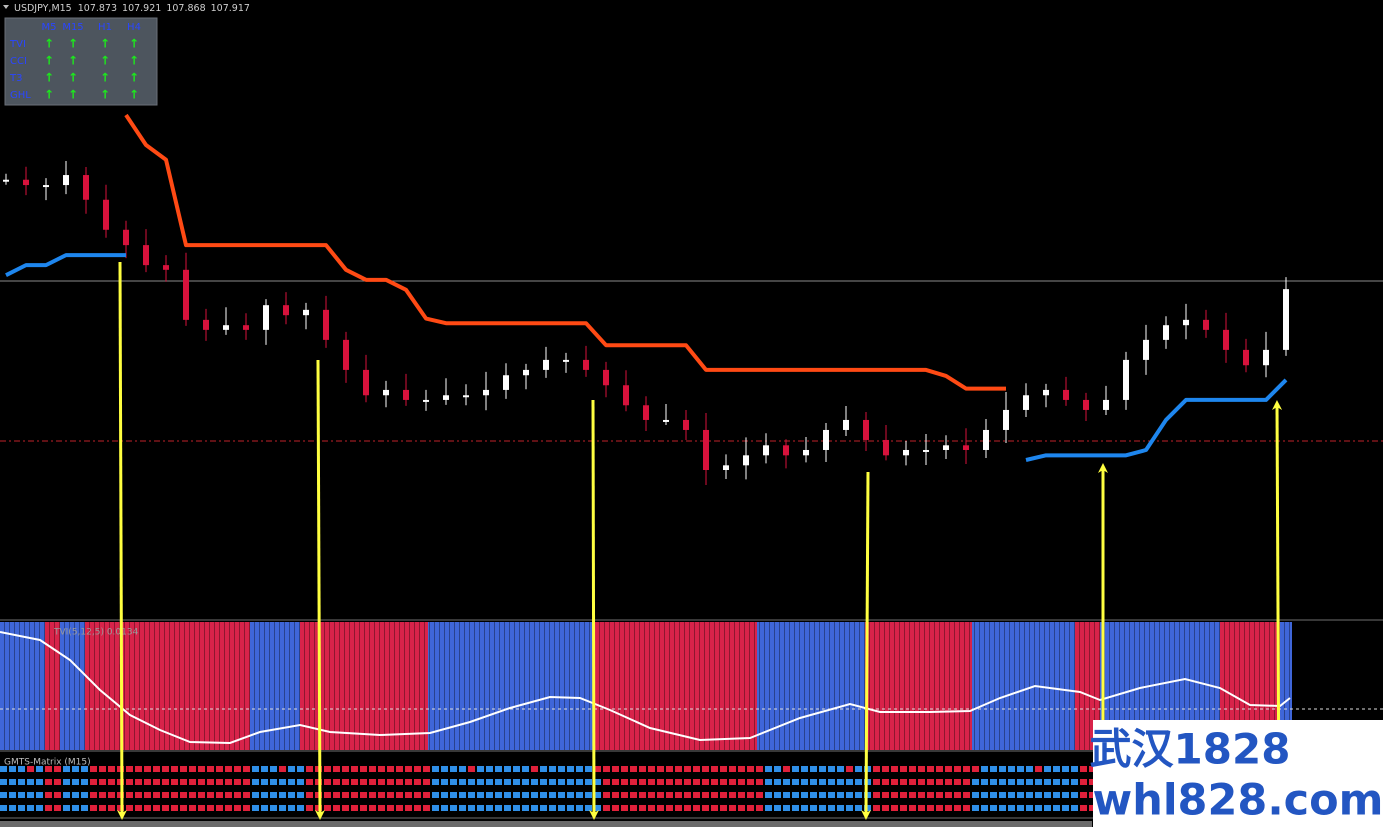 This screenshot has width=1383, height=827. Describe the element at coordinates (134, 27) in the screenshot. I see `column-header: H4` at that location.